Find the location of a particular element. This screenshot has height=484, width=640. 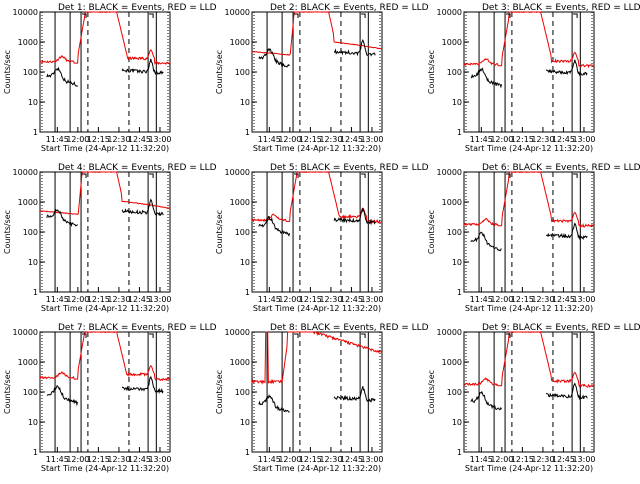

panel-title: Det 2: BLACK = Events, RED = LLD is located at coordinates (349, 8).